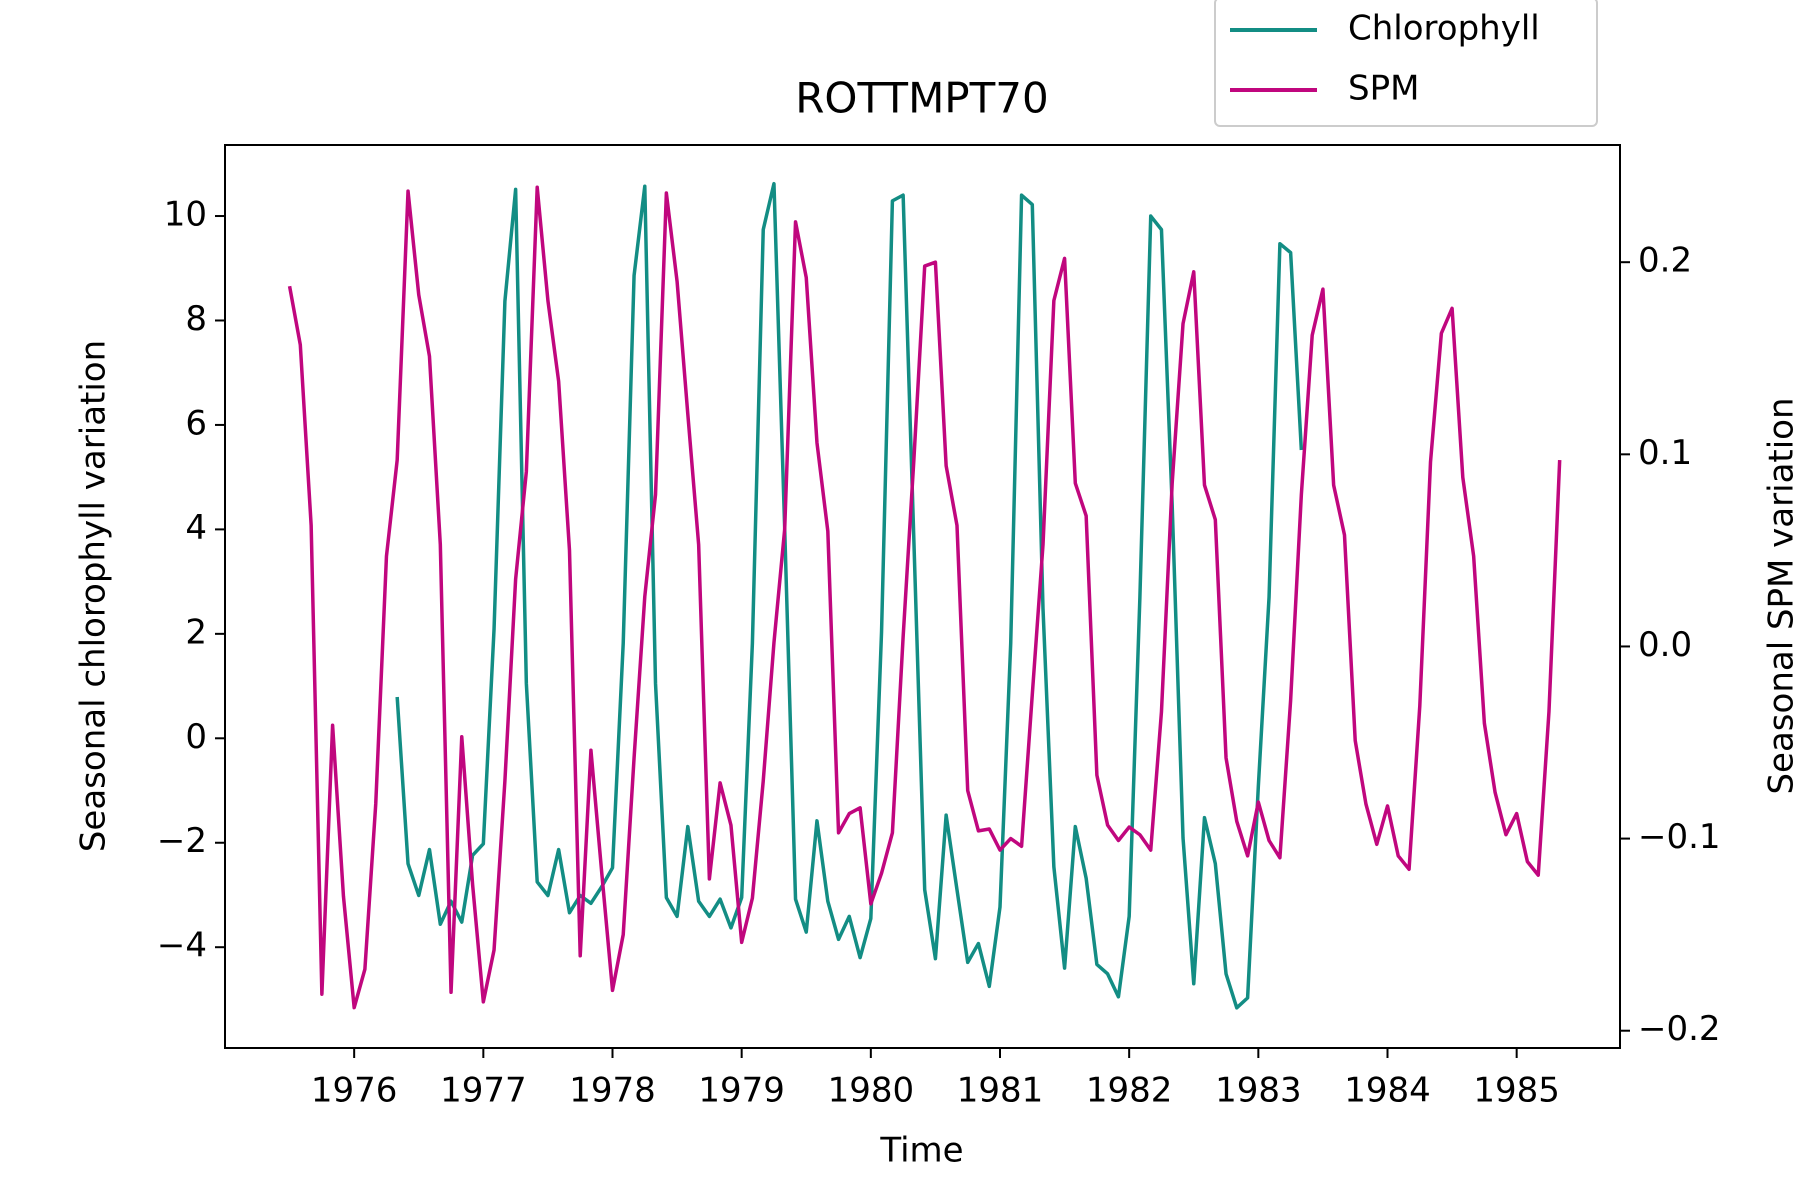 This screenshot has height=1200, width=1800. What do you see at coordinates (1387, 1091) in the screenshot?
I see `x-tick-label: 1984` at bounding box center [1387, 1091].